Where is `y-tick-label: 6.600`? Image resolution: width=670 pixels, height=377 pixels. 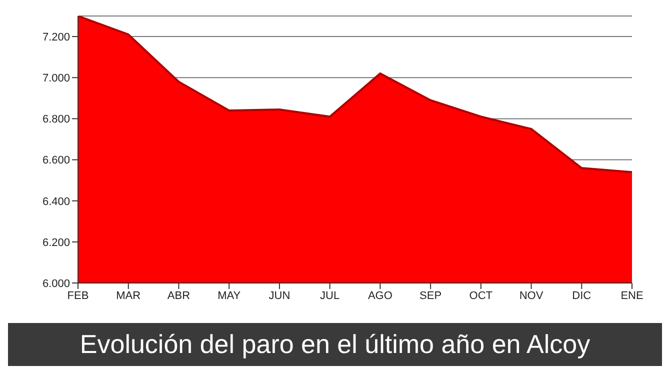
y-tick-label: 6.600 is located at coordinates (56, 160).